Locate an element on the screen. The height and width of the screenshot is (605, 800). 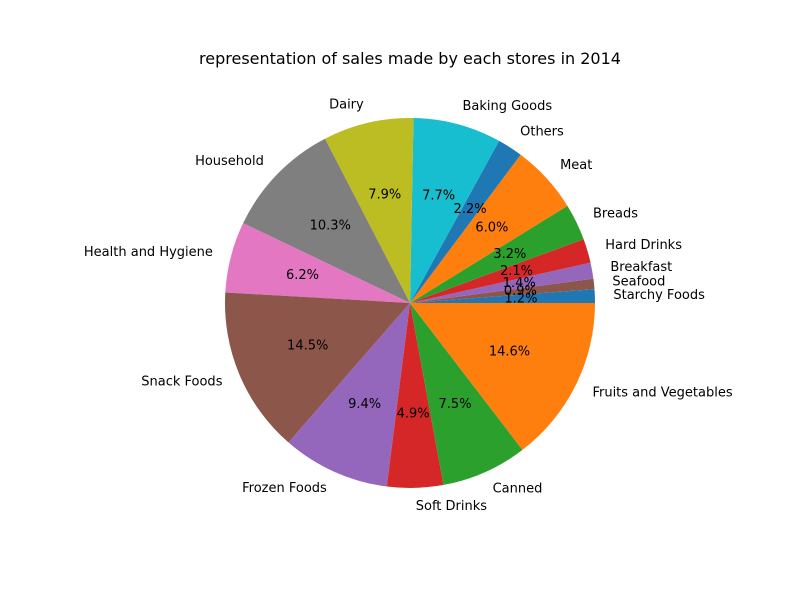
pie-category-label: Snack Foods is located at coordinates (181, 382).